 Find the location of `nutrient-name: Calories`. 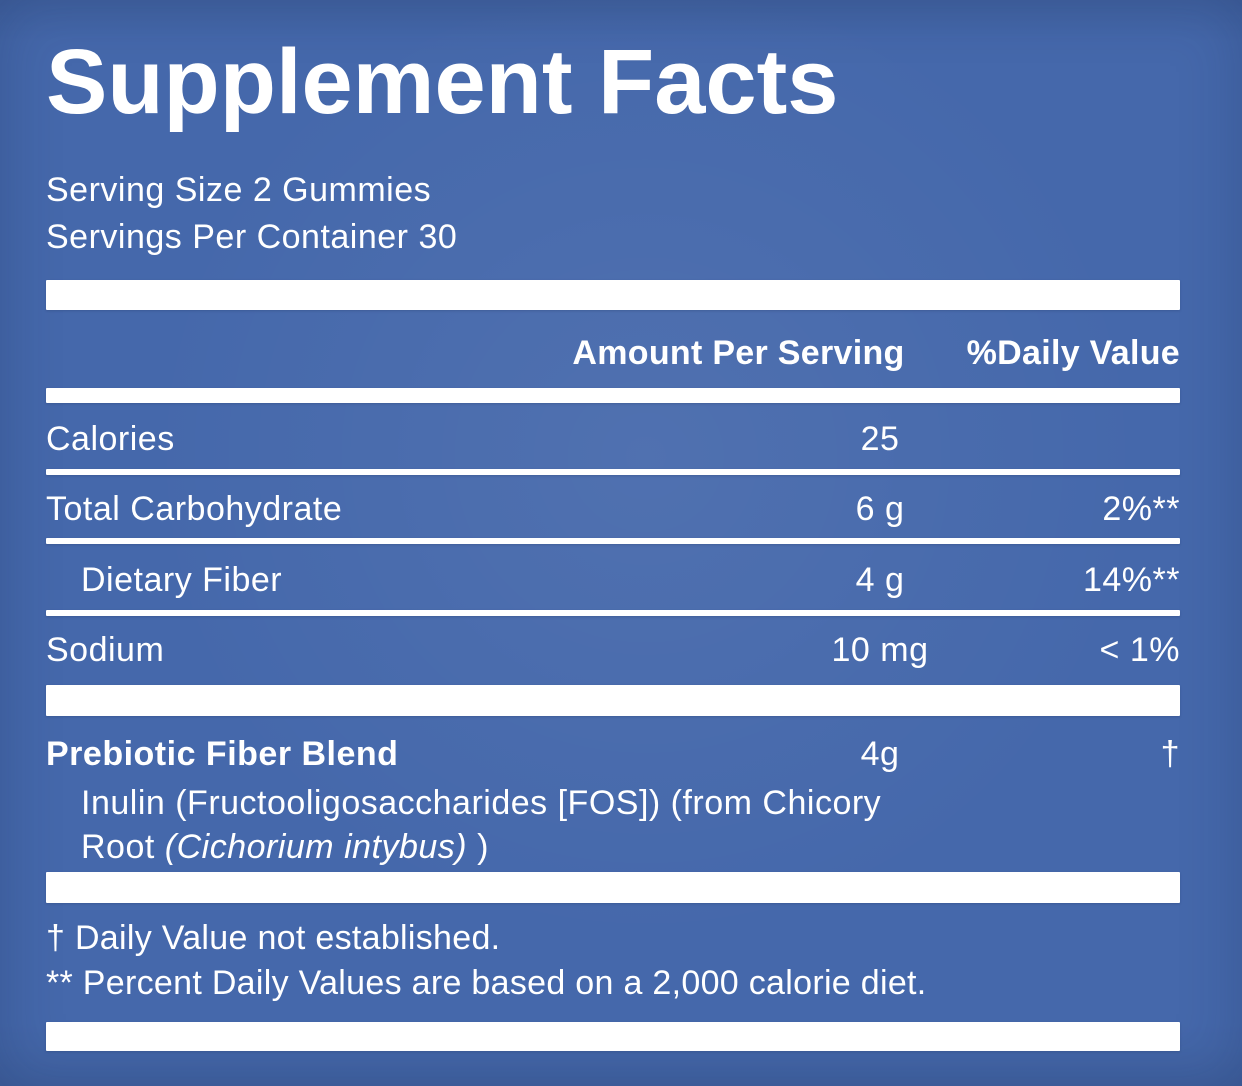

nutrient-name: Calories is located at coordinates (110, 439).